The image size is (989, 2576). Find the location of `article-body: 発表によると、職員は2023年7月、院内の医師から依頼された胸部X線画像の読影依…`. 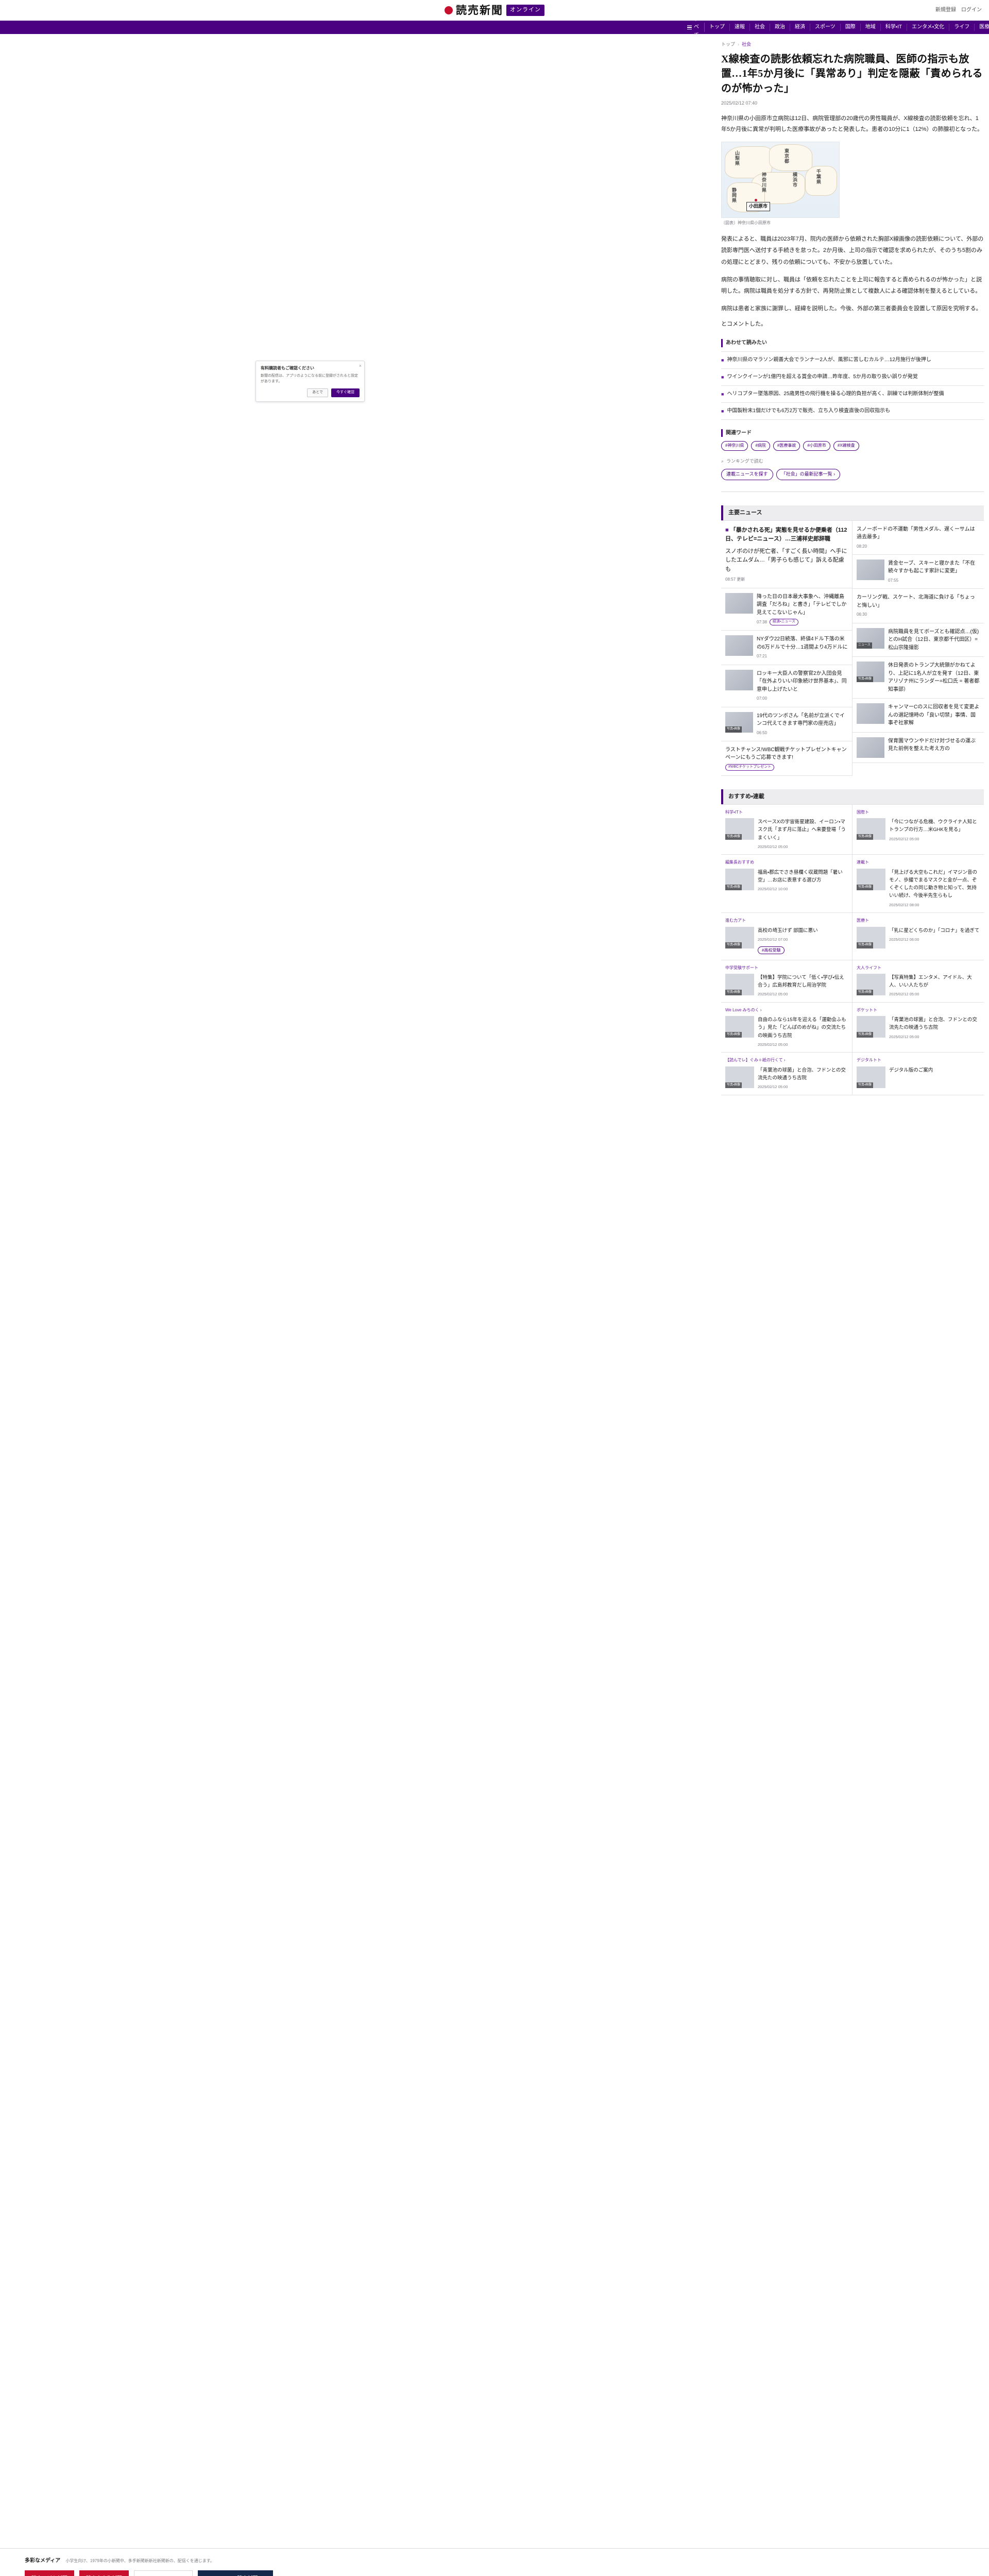

article-body: 発表によると、職員は2023年7月、院内の医師から依頼された胸部X線画像の読影依… is located at coordinates (852, 273).